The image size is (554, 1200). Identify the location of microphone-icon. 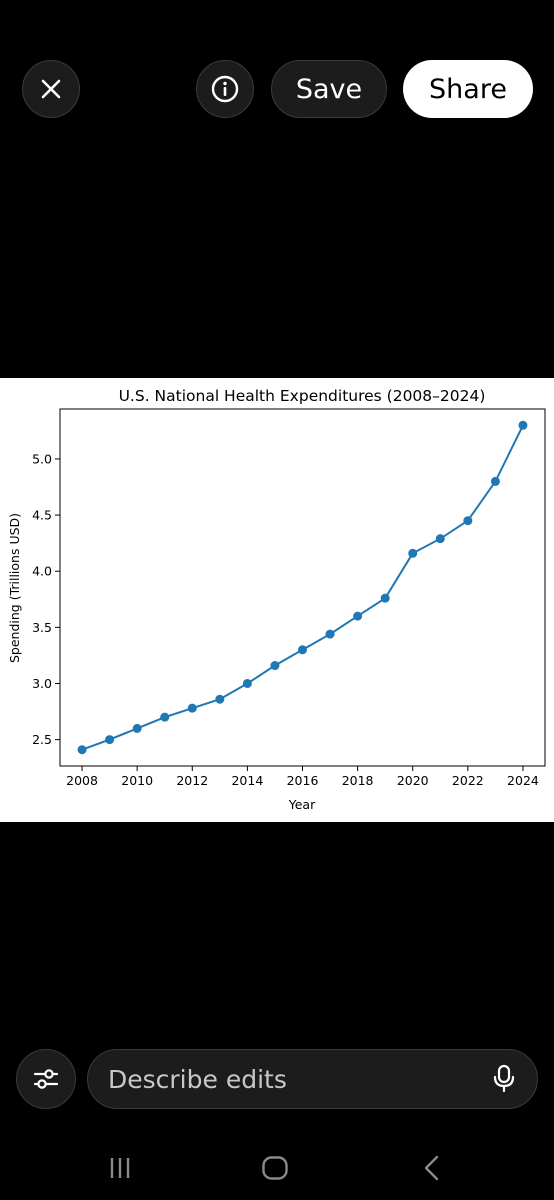
(504, 1079).